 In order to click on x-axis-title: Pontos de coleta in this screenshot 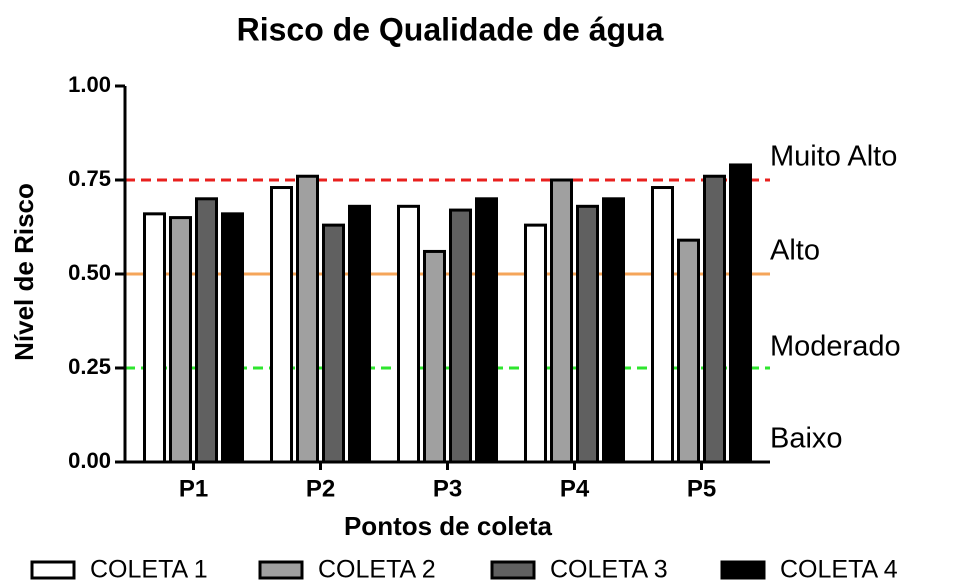, I will do `click(448, 526)`.